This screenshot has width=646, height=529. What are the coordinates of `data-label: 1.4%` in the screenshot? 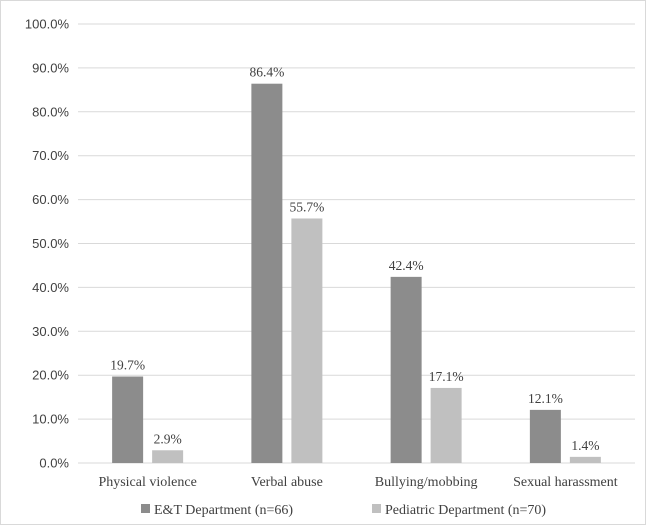 It's located at (585, 445).